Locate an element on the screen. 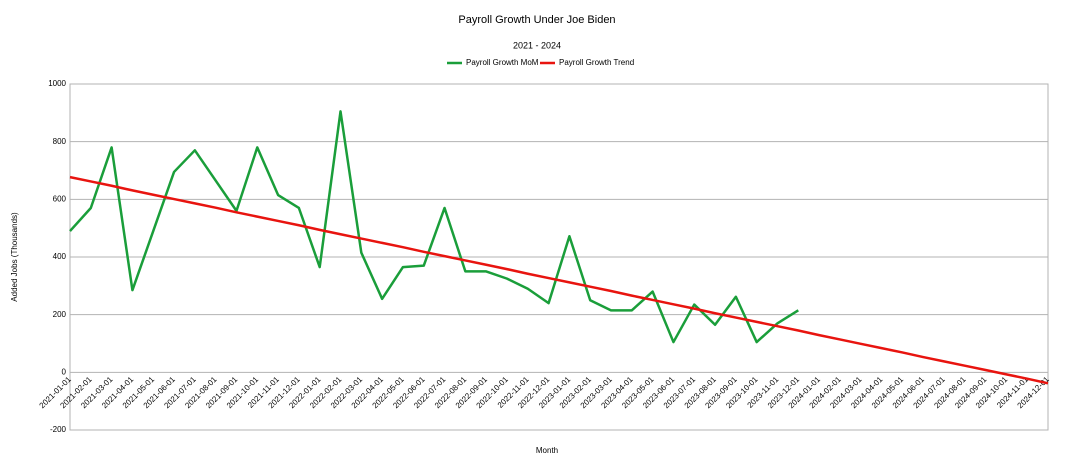 This screenshot has height=466, width=1073. legend-label: Payroll Growth MoM is located at coordinates (502, 62).